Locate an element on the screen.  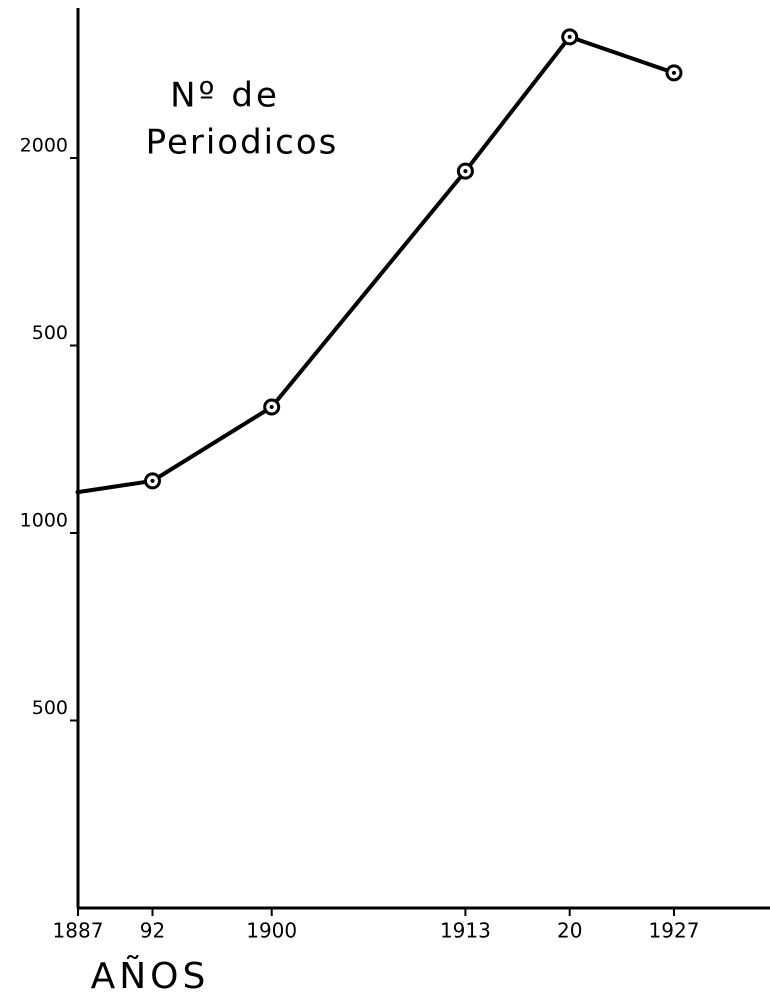
x-tick-label: 1927 is located at coordinates (674, 931).